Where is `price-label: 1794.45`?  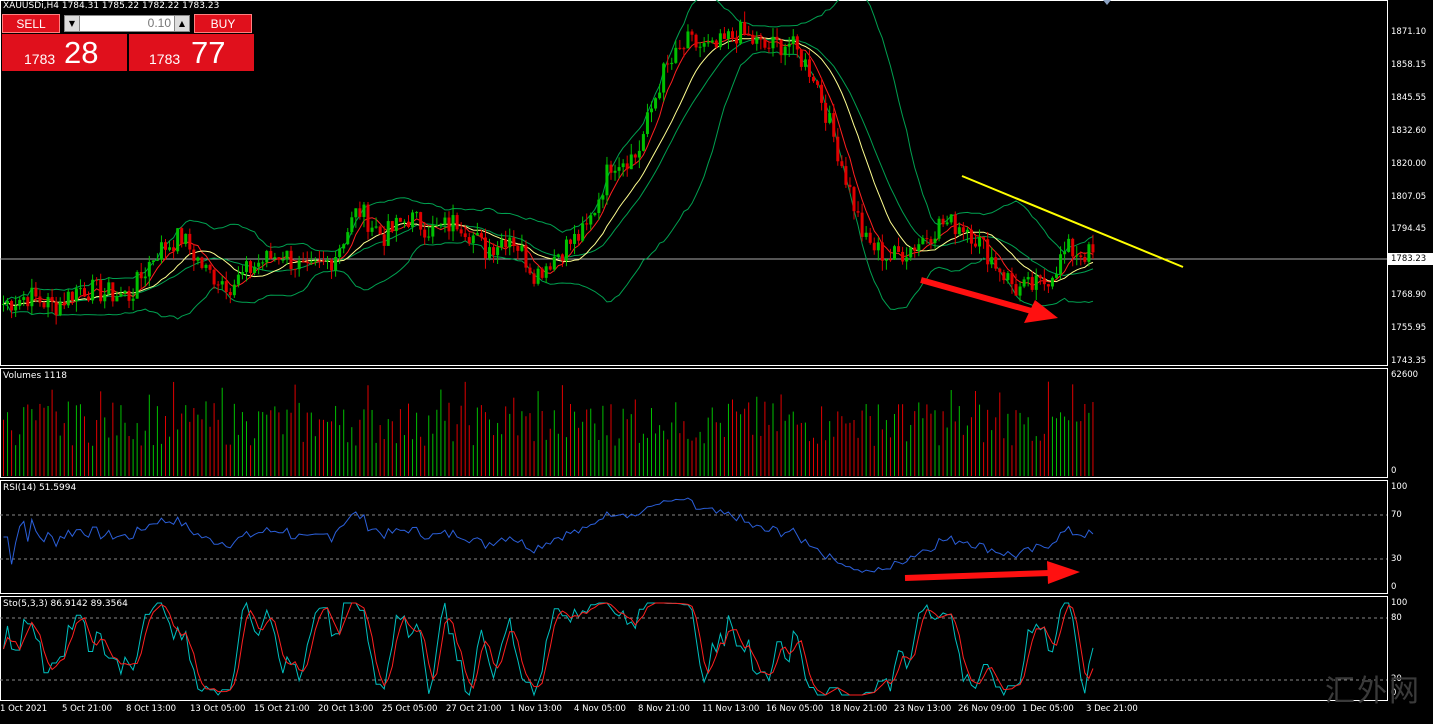
price-label: 1794.45 is located at coordinates (1409, 229).